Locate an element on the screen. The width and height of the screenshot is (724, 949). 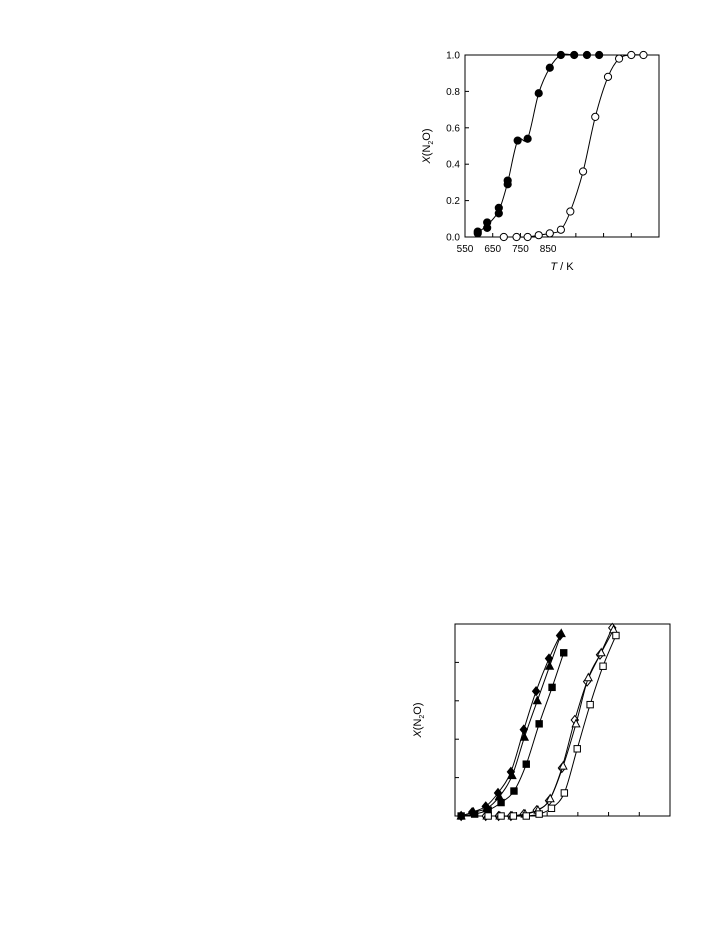
fit-curve is located at coordinates (552, 726).